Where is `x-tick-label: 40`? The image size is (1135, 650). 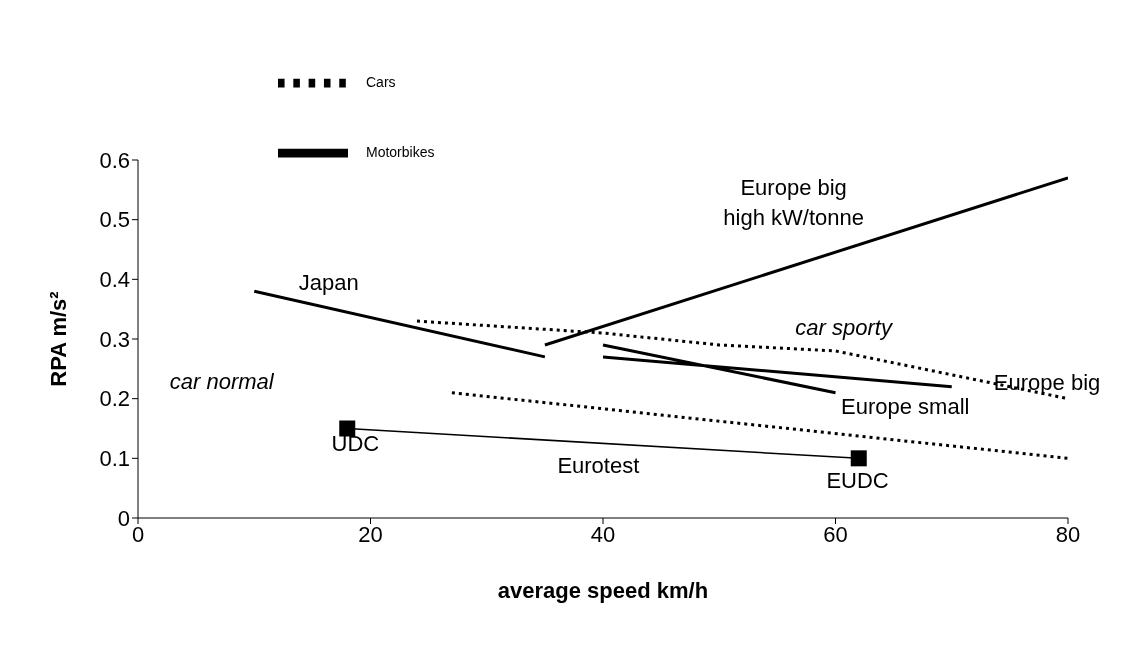 x-tick-label: 40 is located at coordinates (603, 534).